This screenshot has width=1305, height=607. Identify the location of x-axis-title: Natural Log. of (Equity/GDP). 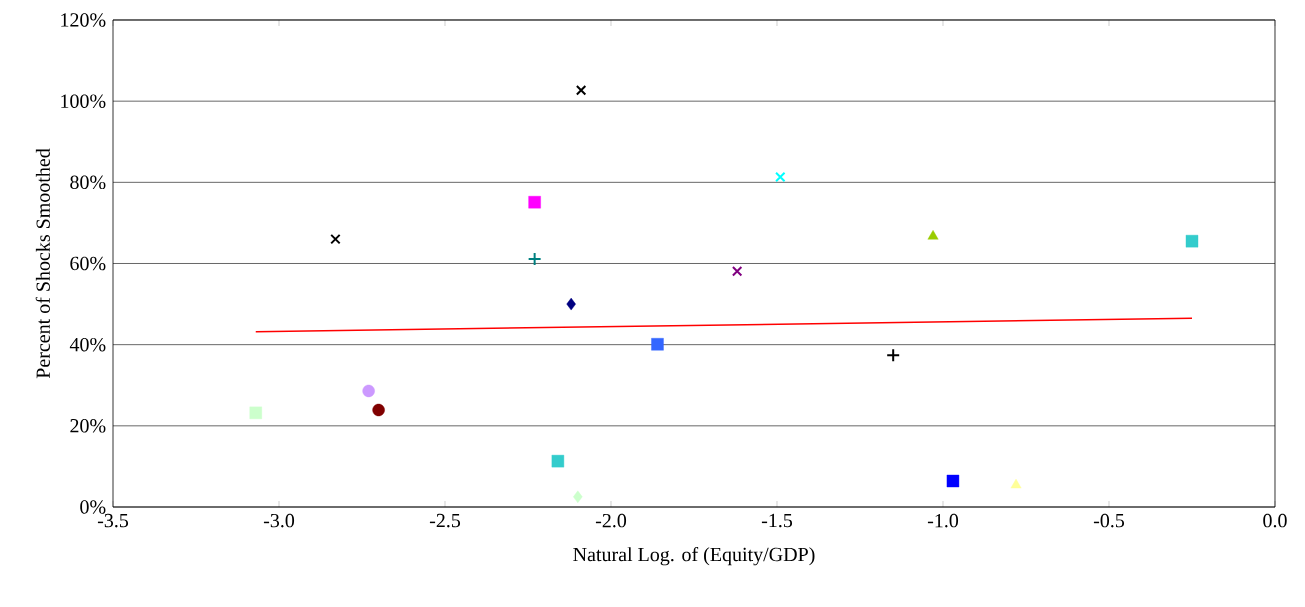
(694, 556).